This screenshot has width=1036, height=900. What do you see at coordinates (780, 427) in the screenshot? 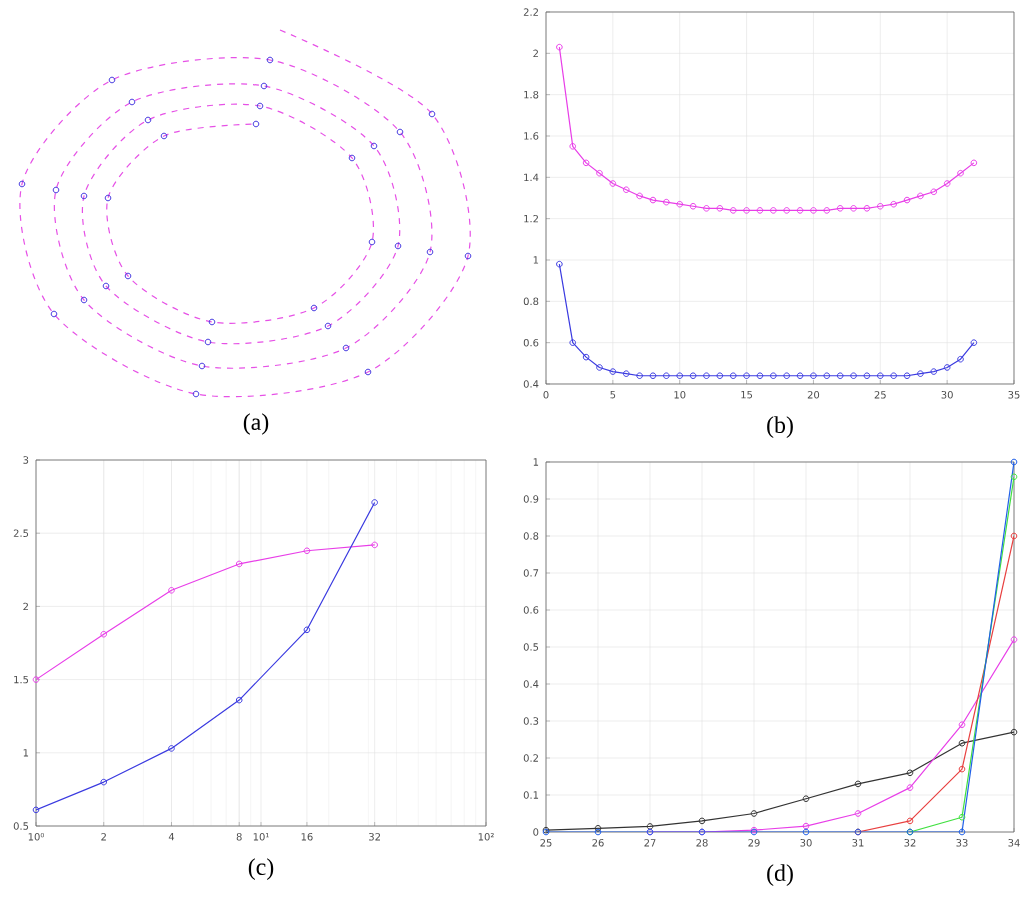
I see `x-axis-title: (b)` at bounding box center [780, 427].